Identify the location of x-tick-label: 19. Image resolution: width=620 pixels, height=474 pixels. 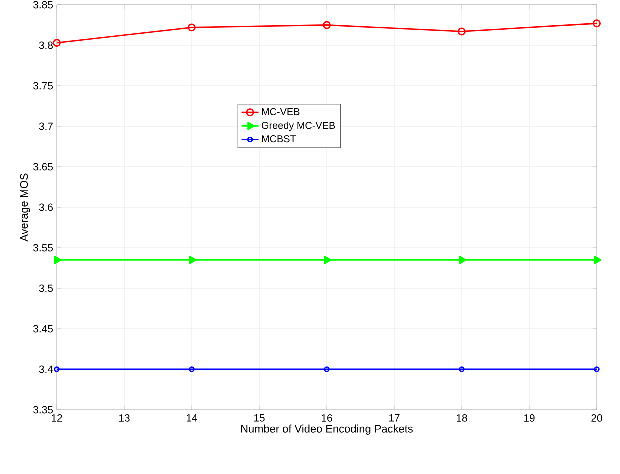
(529, 418).